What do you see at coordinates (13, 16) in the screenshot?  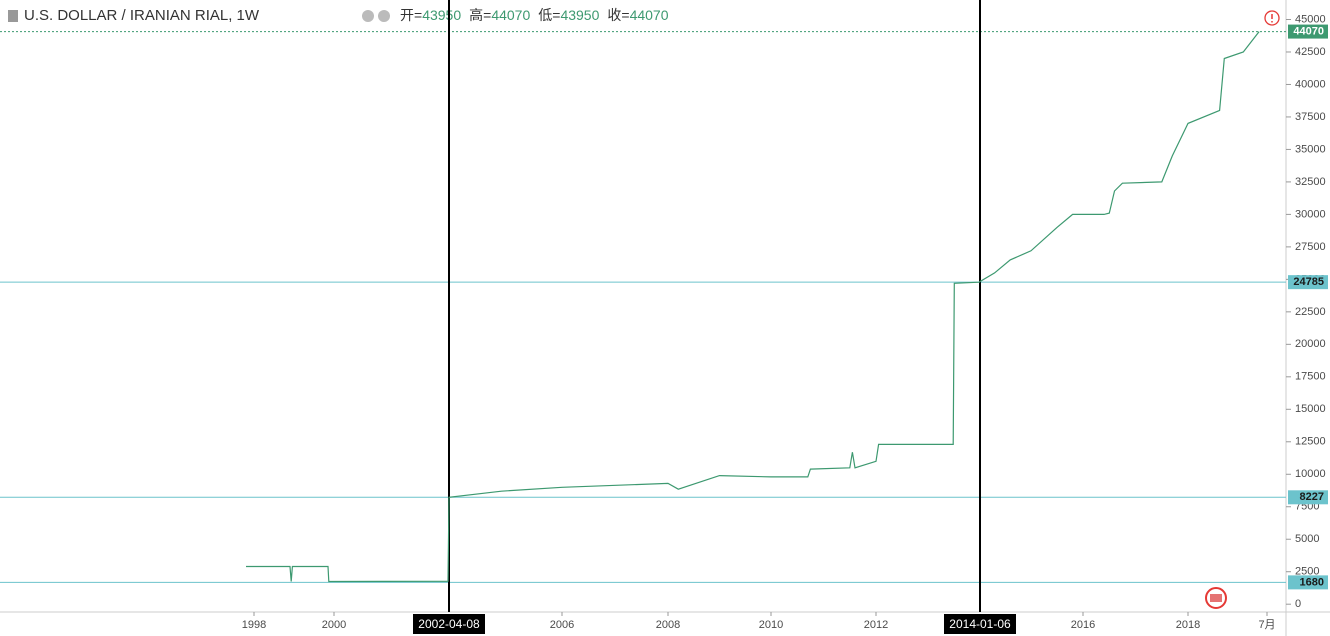 I see `collapse-icon` at bounding box center [13, 16].